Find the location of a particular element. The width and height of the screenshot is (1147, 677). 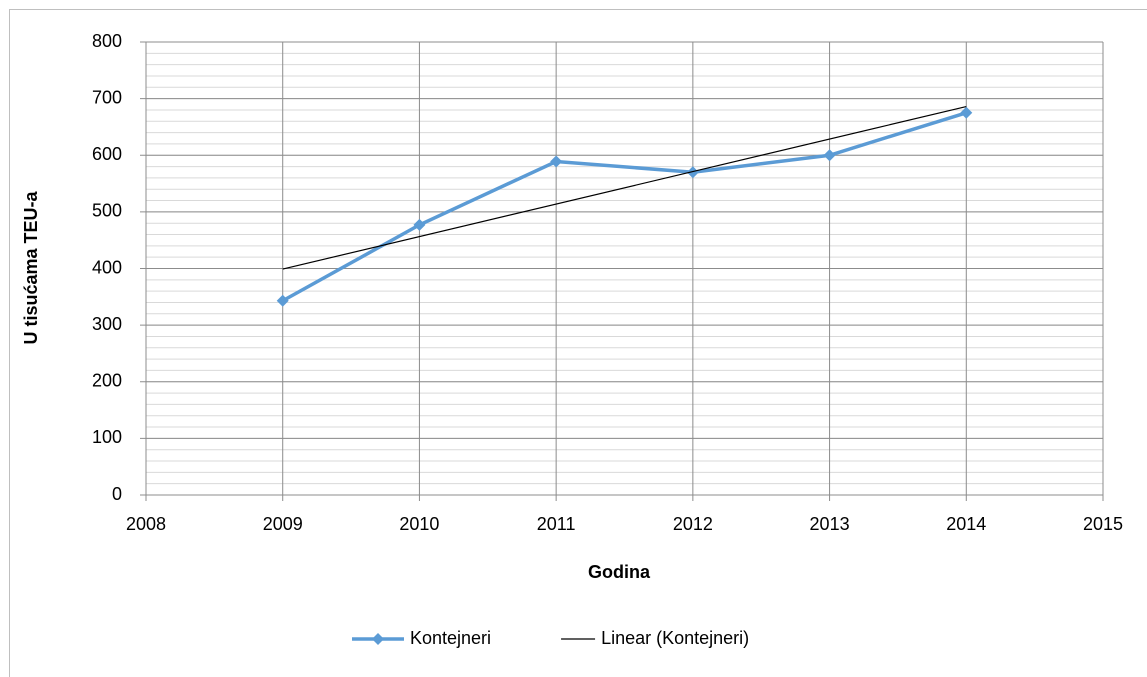

y-tick-label: 0 is located at coordinates (117, 494).